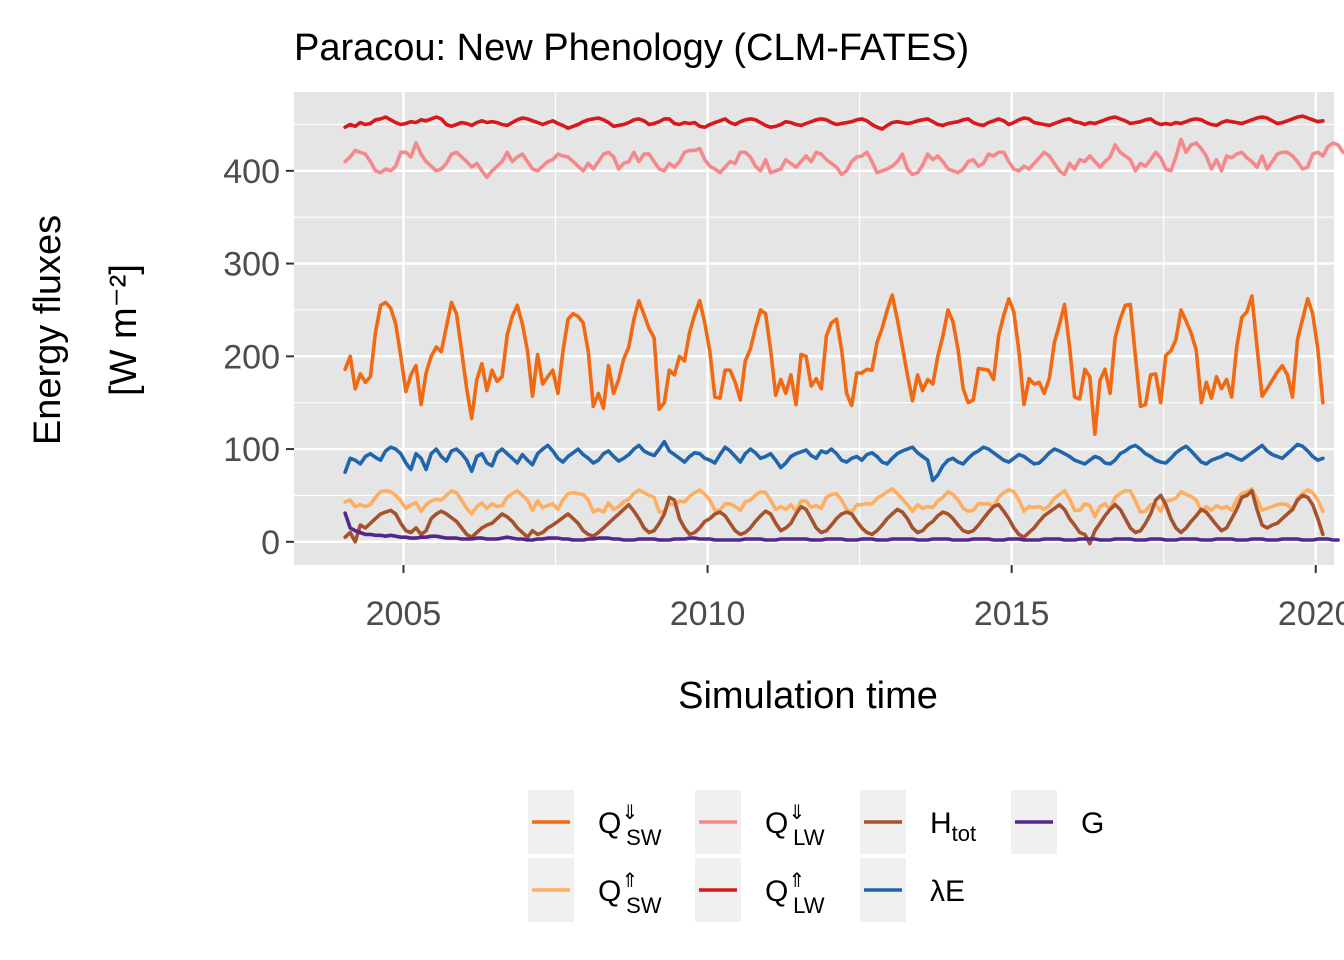 The height and width of the screenshot is (960, 1344). Describe the element at coordinates (1057, 822) in the screenshot. I see `legend-item-G: G` at that location.